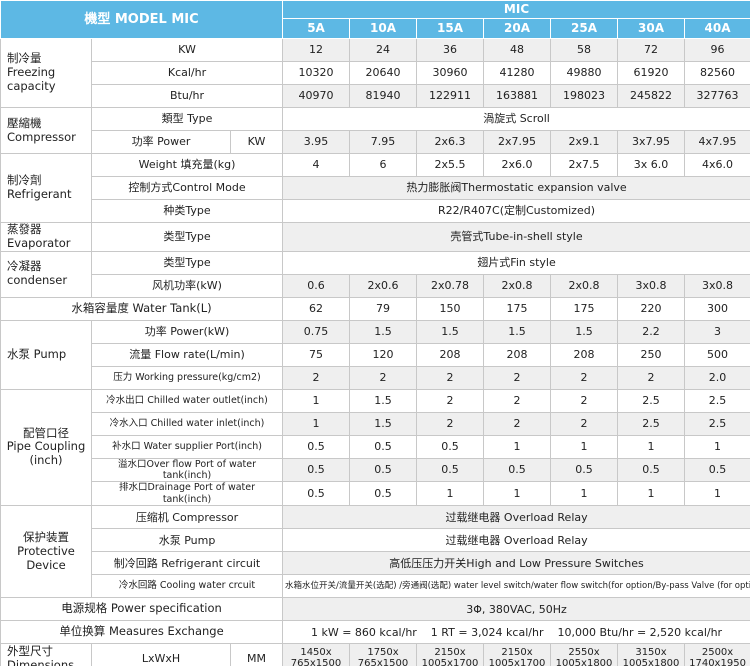  Describe the element at coordinates (46, 73) in the screenshot. I see `section-label: 制冷量 Freezing capacity` at that location.